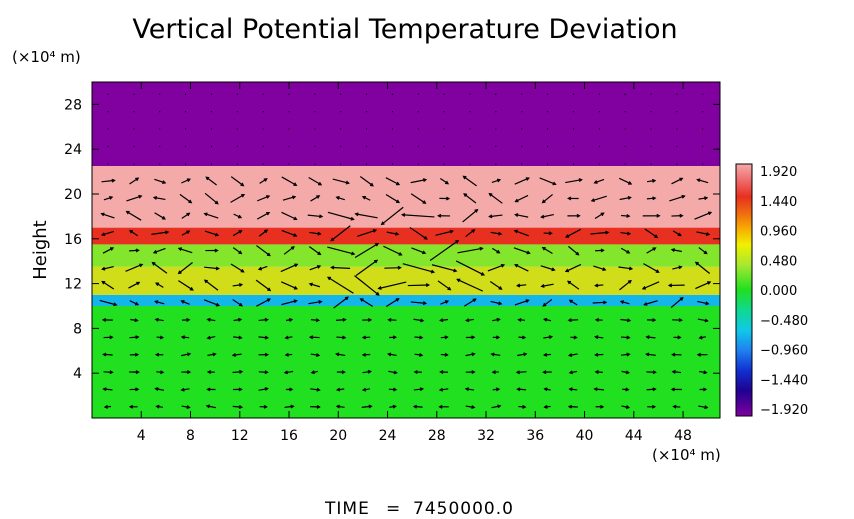 The height and width of the screenshot is (519, 854). Describe the element at coordinates (73, 105) in the screenshot. I see `y-tick-label: 28` at that location.